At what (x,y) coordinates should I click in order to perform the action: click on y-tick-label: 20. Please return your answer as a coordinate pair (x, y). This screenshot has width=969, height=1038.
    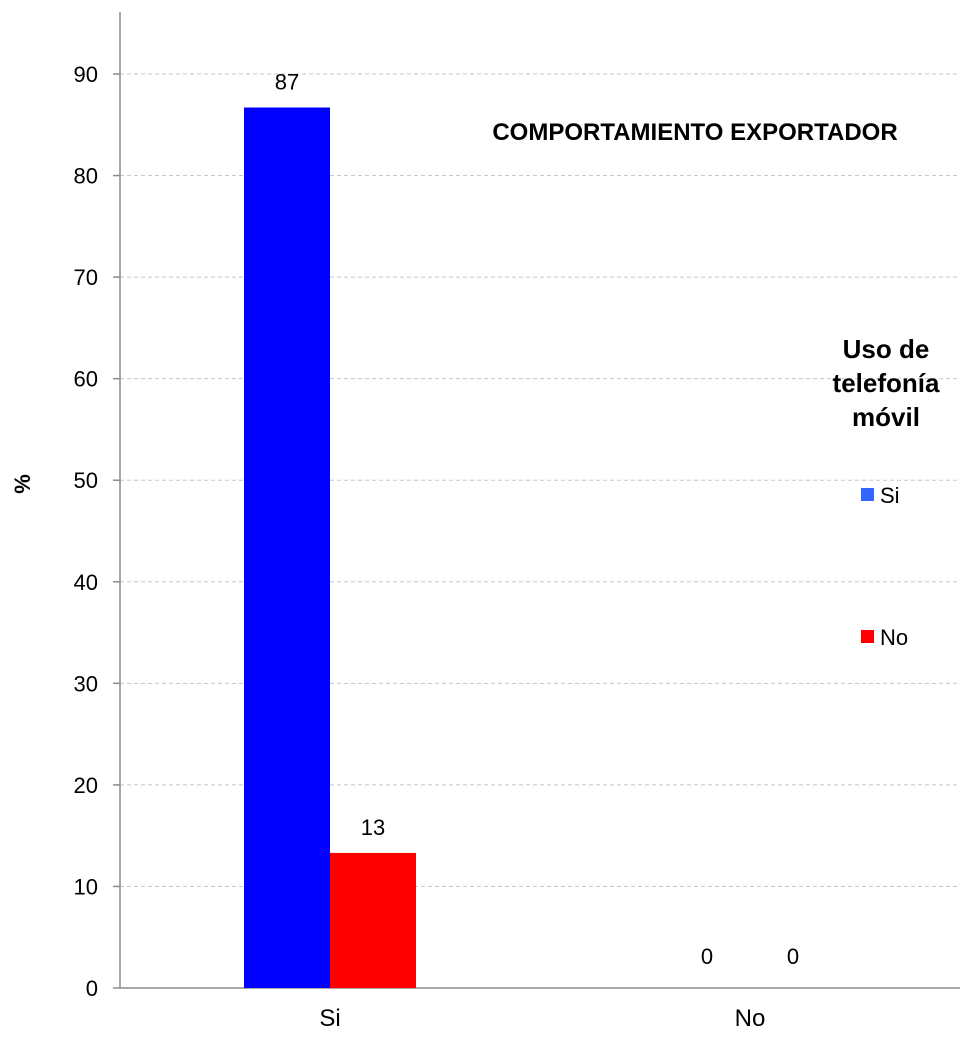
    Looking at the image, I should click on (86, 785).